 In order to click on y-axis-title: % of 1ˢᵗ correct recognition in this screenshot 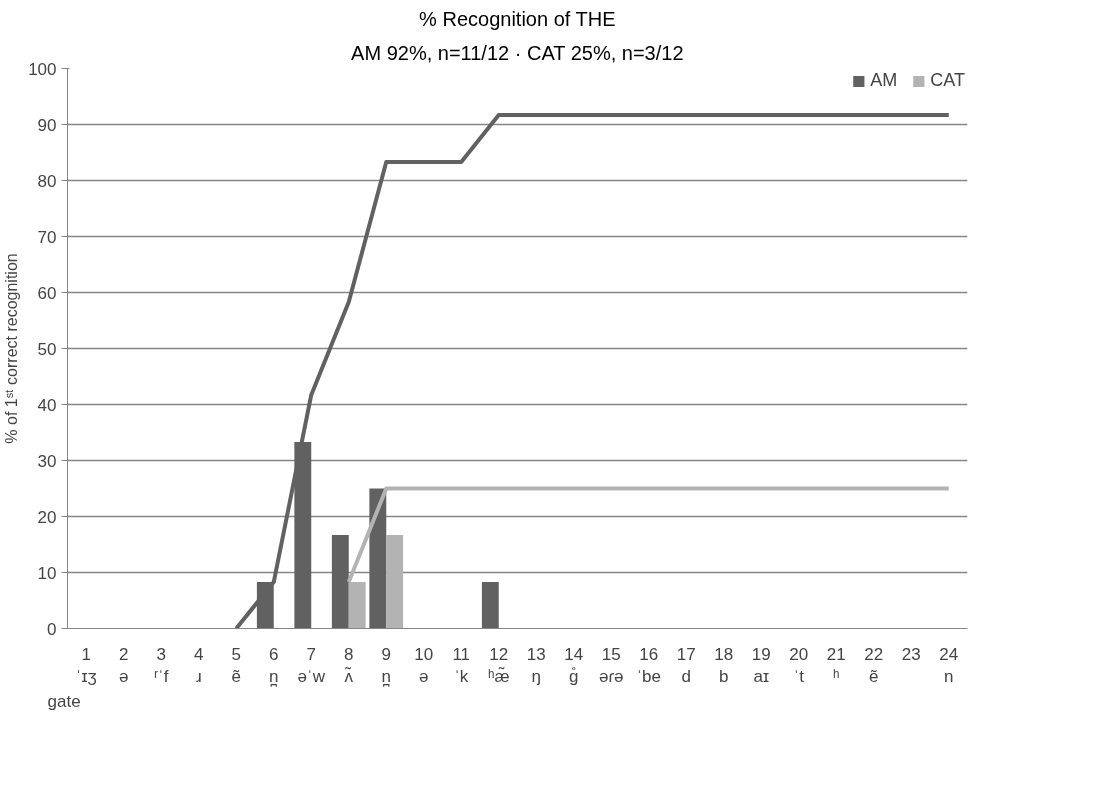, I will do `click(12, 348)`.